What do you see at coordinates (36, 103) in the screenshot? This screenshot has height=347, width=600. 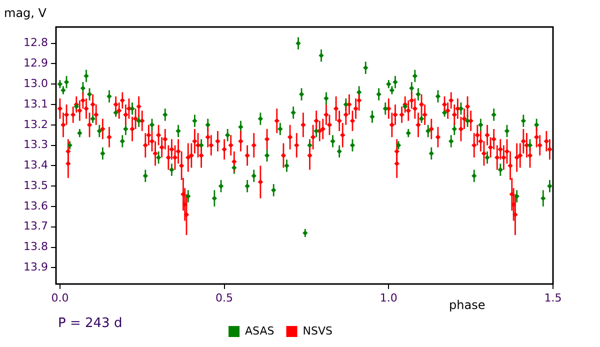 I see `y-tick-label: 13.1` at bounding box center [36, 103].